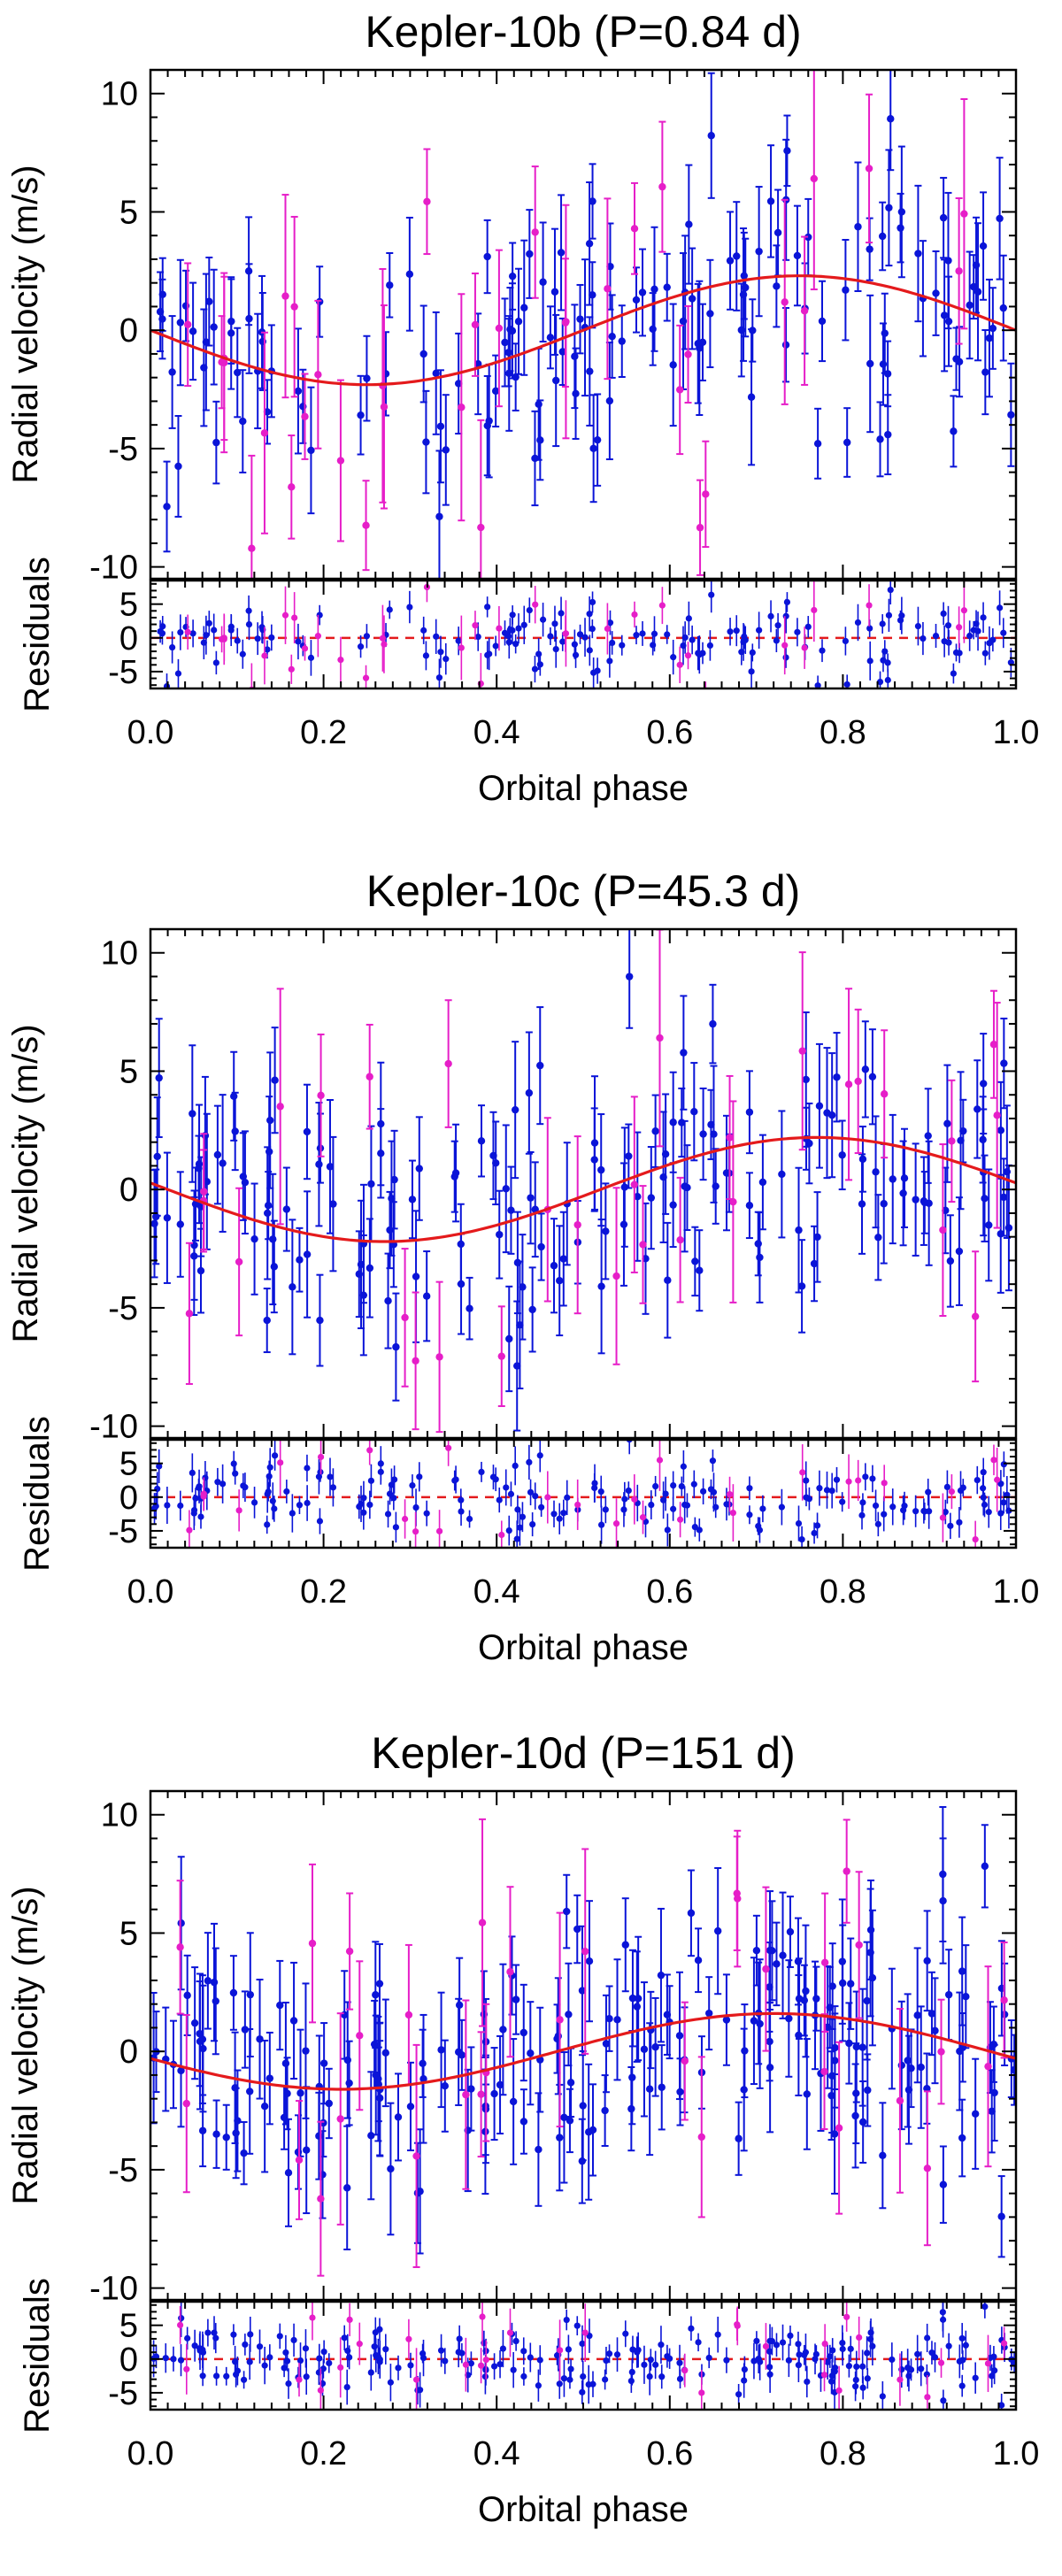  I want to click on y-tick-label: 10, so click(120, 94).